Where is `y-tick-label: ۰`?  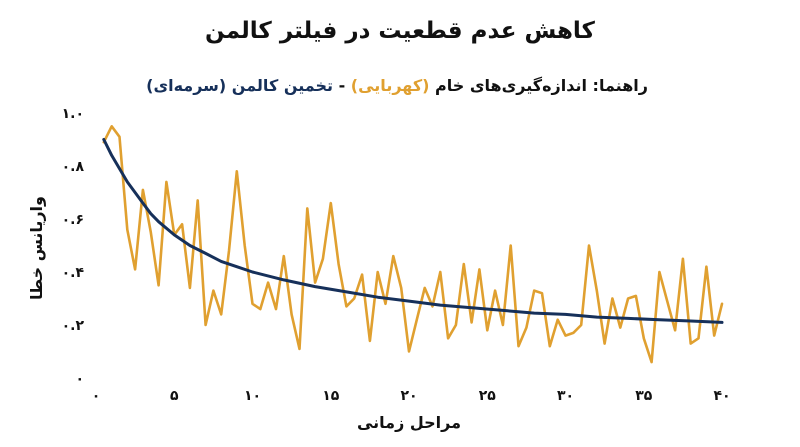 y-tick-label: ۰ is located at coordinates (79, 379).